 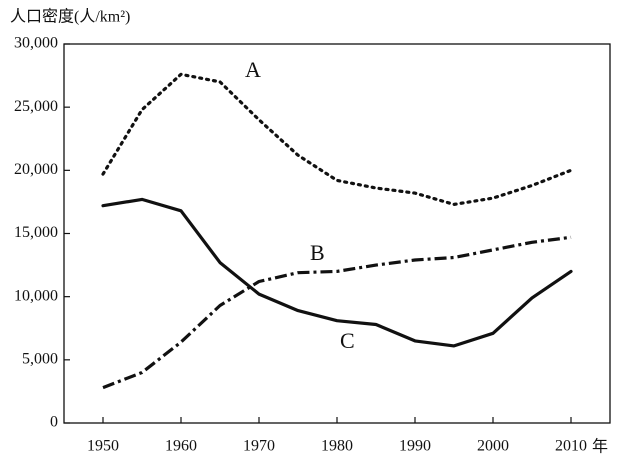 What do you see at coordinates (415, 446) in the screenshot?
I see `x-tick-label: 1990` at bounding box center [415, 446].